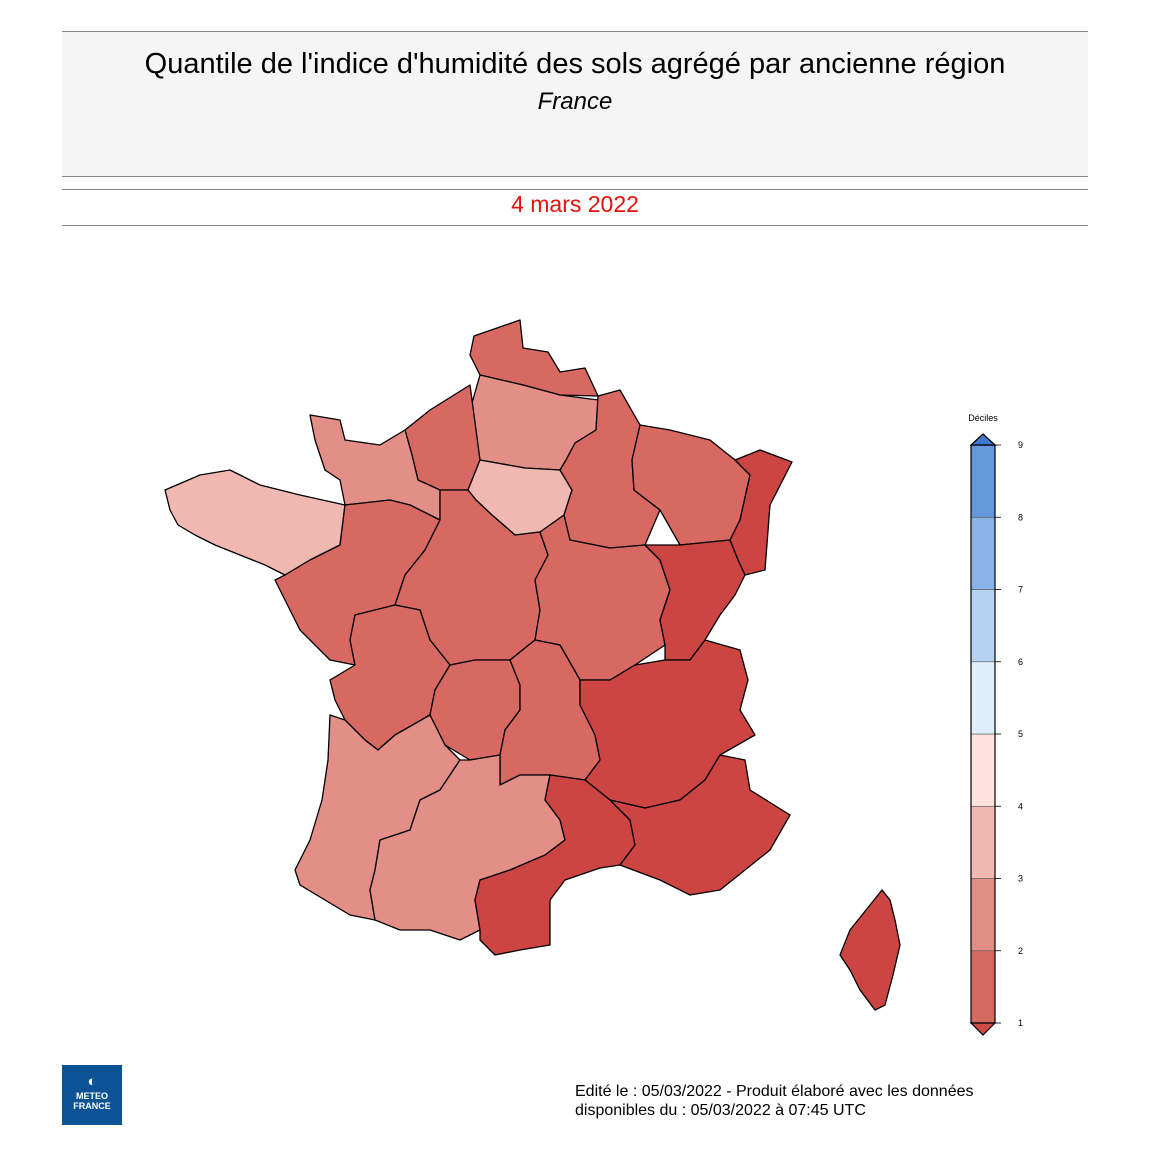 The width and height of the screenshot is (1150, 1150). I want to click on legend-tick-label: 1, so click(1020, 1023).